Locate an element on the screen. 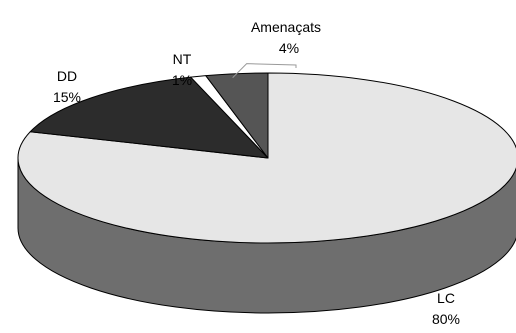 Image resolution: width=516 pixels, height=333 pixels. leader-line-amenacats is located at coordinates (264, 71).